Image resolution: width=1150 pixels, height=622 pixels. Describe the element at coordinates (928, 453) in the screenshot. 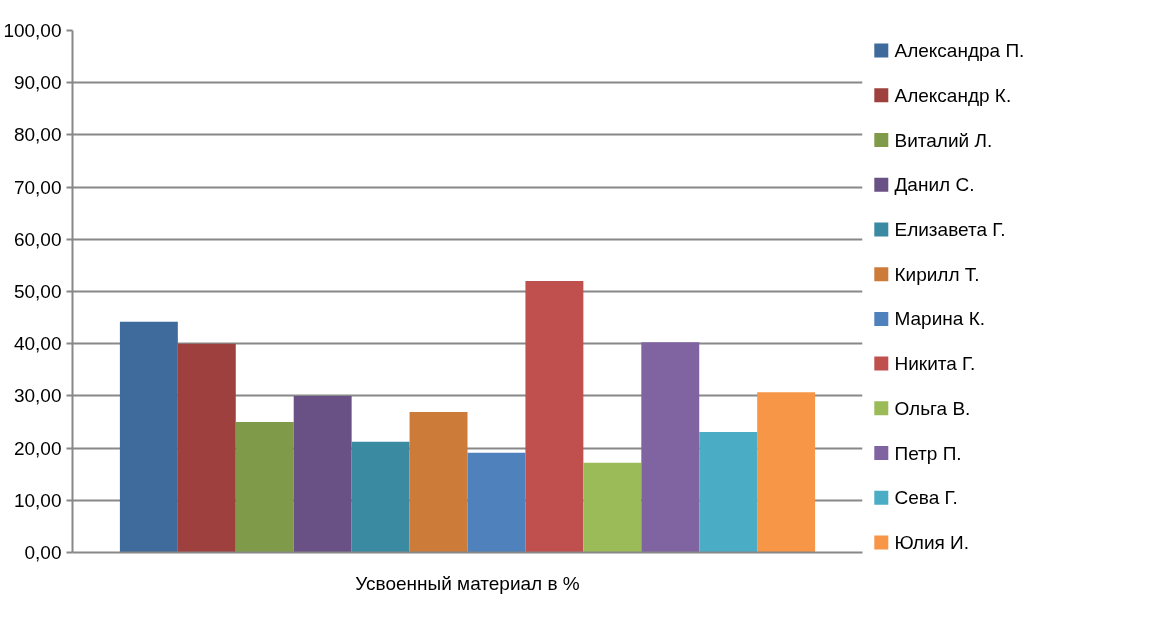

I see `legend-label: Петр П.` at that location.